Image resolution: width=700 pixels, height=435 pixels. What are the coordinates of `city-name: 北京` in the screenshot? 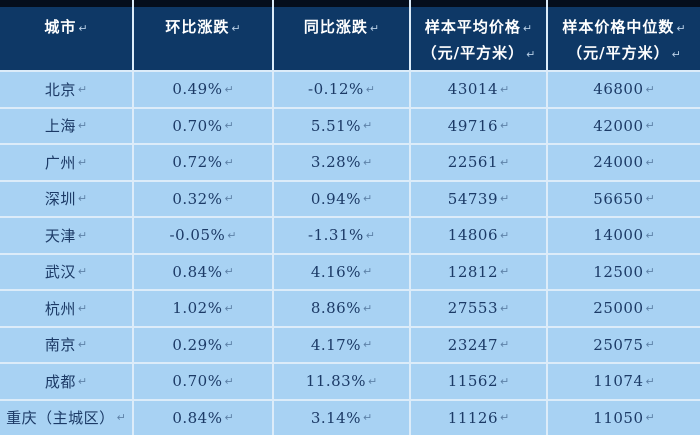 It's located at (60, 89).